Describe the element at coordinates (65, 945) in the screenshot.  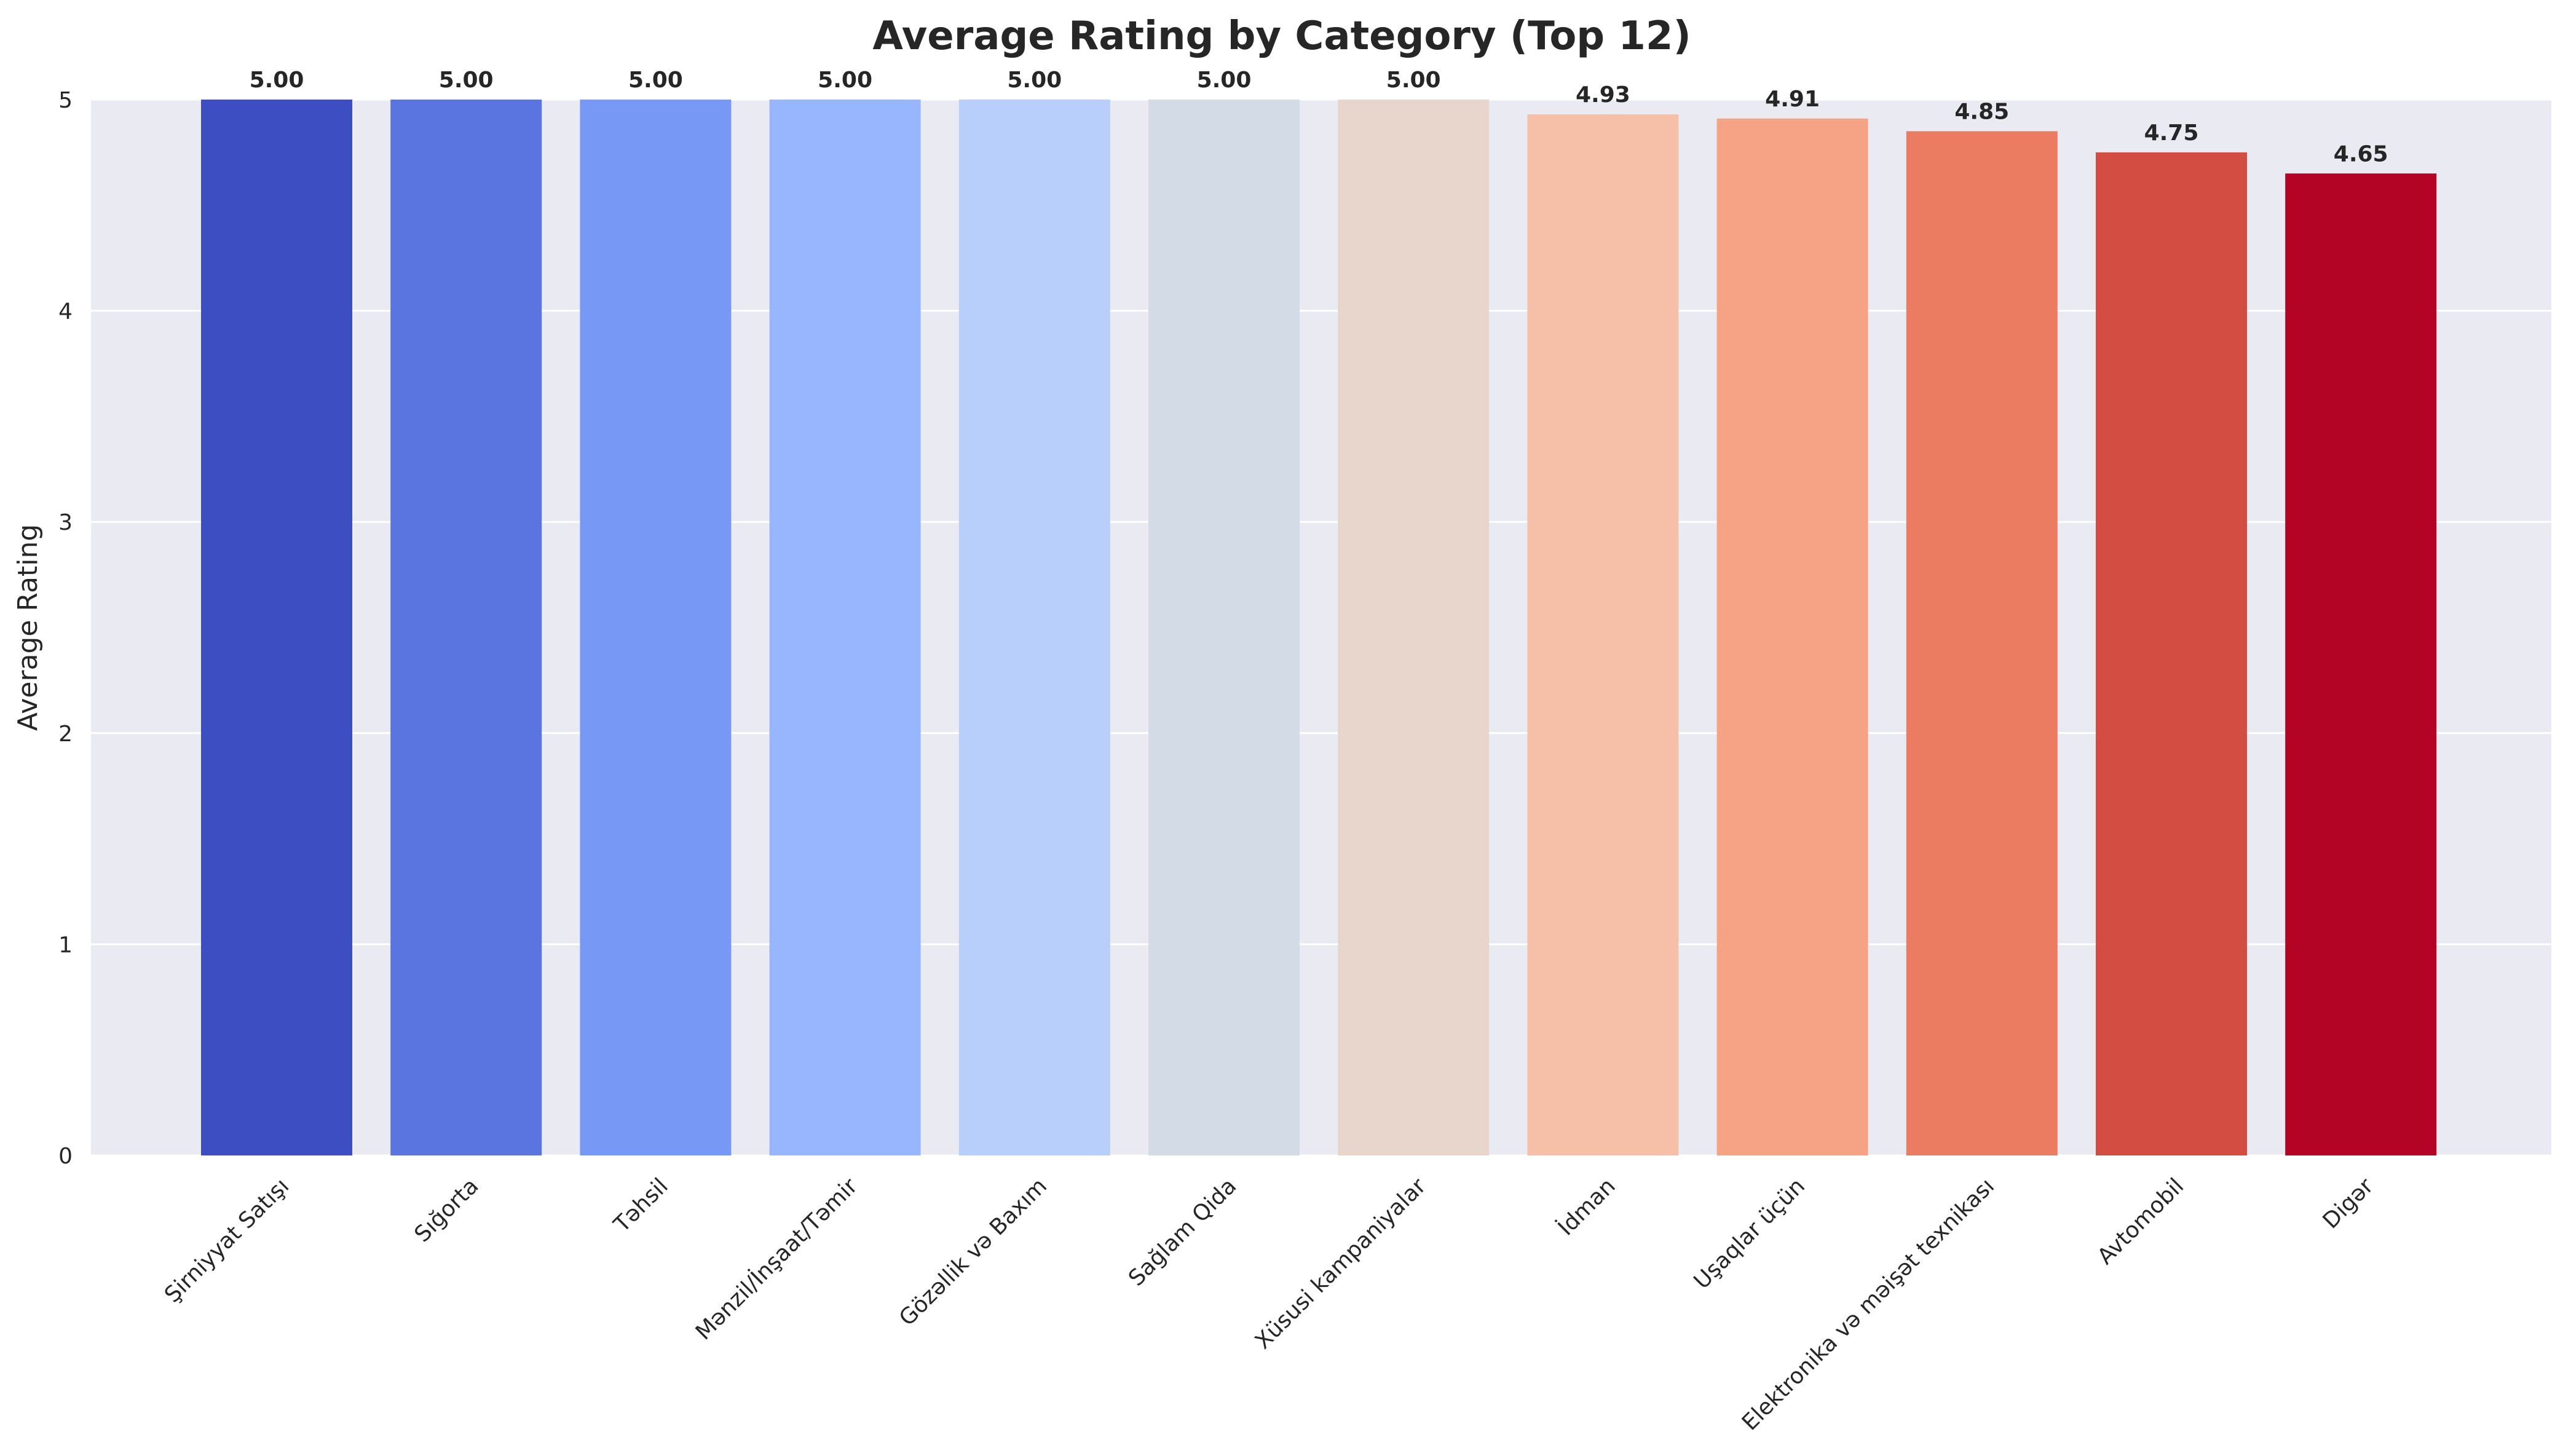
I see `y-tick-label: 1` at that location.